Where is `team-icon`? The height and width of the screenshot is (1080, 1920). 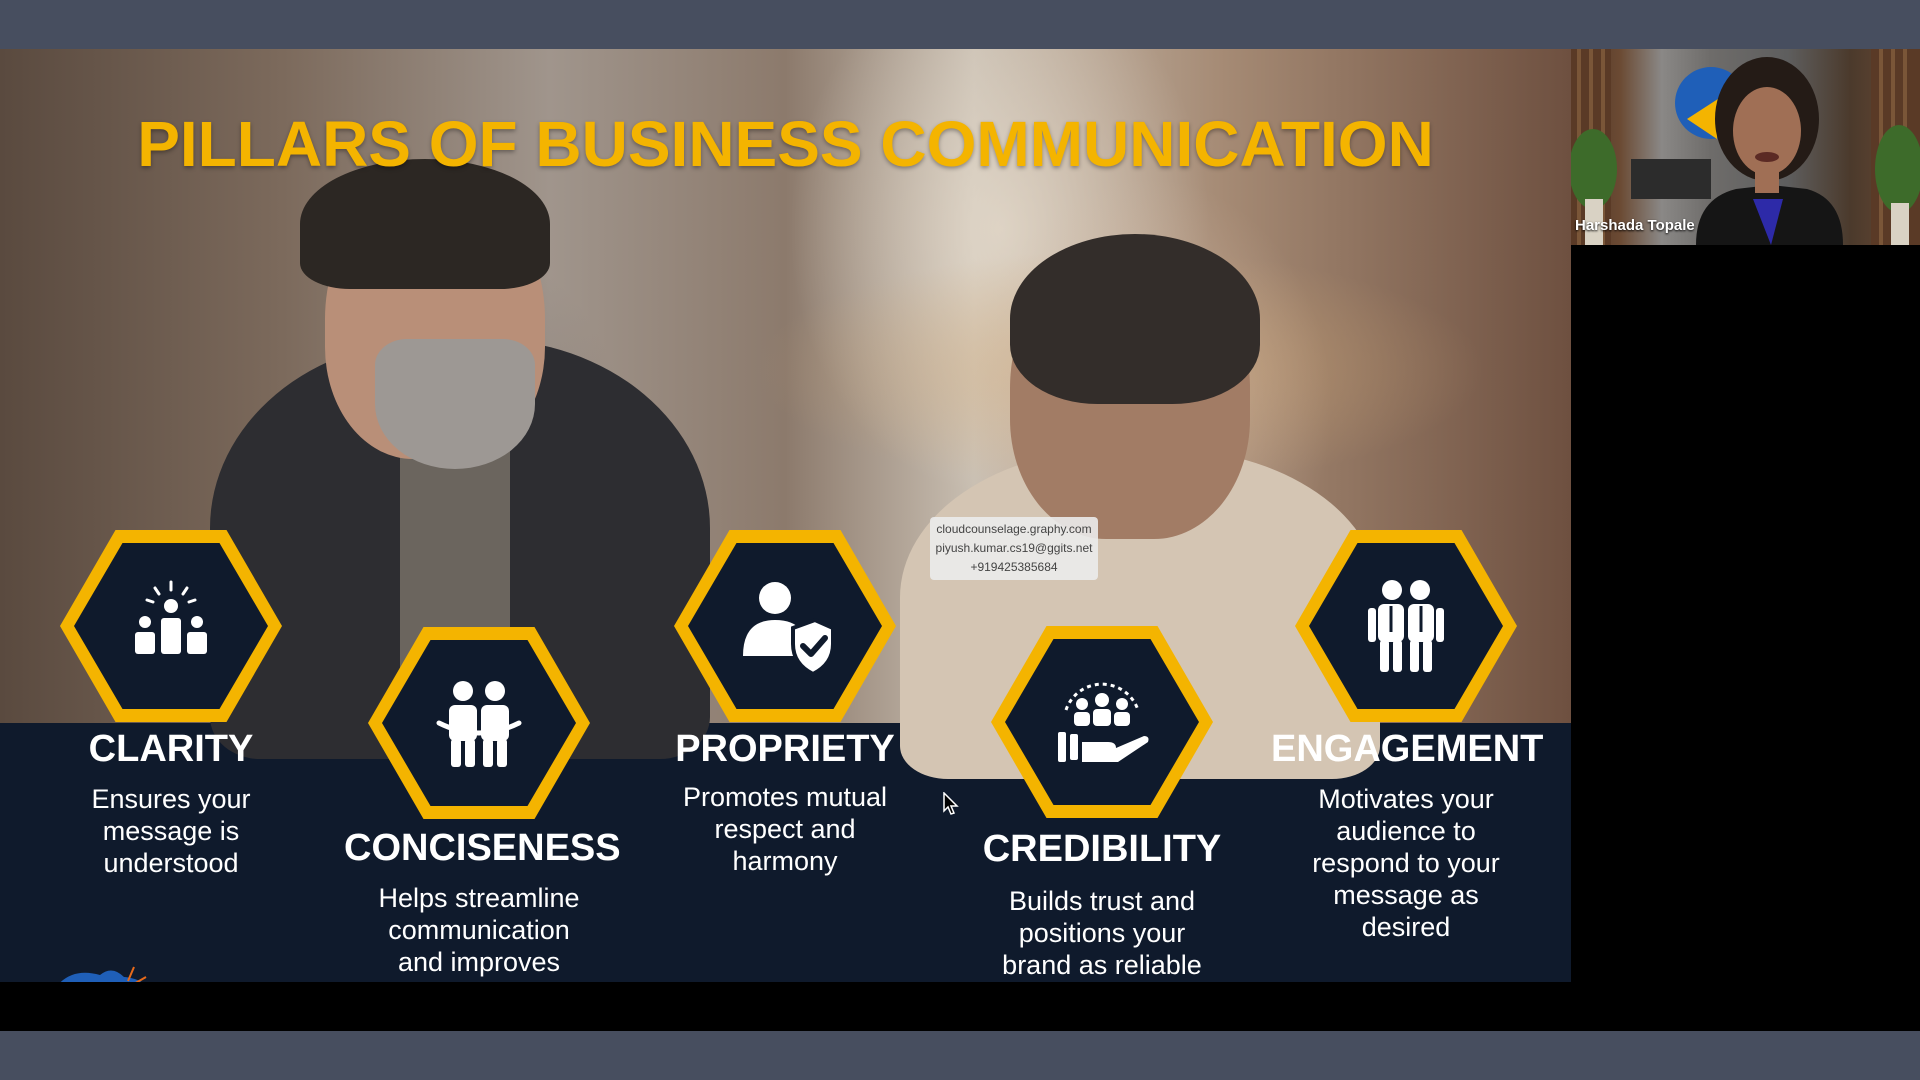
team-icon is located at coordinates (1406, 626).